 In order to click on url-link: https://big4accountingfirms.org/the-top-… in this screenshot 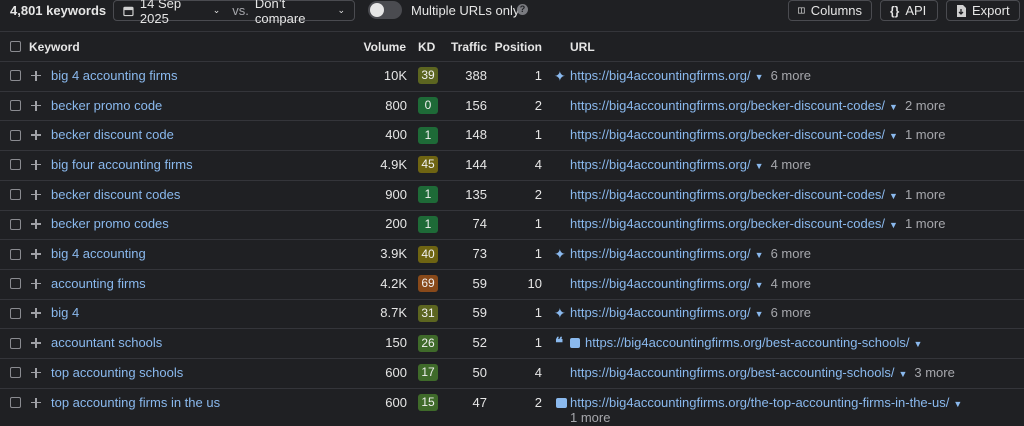, I will do `click(760, 402)`.